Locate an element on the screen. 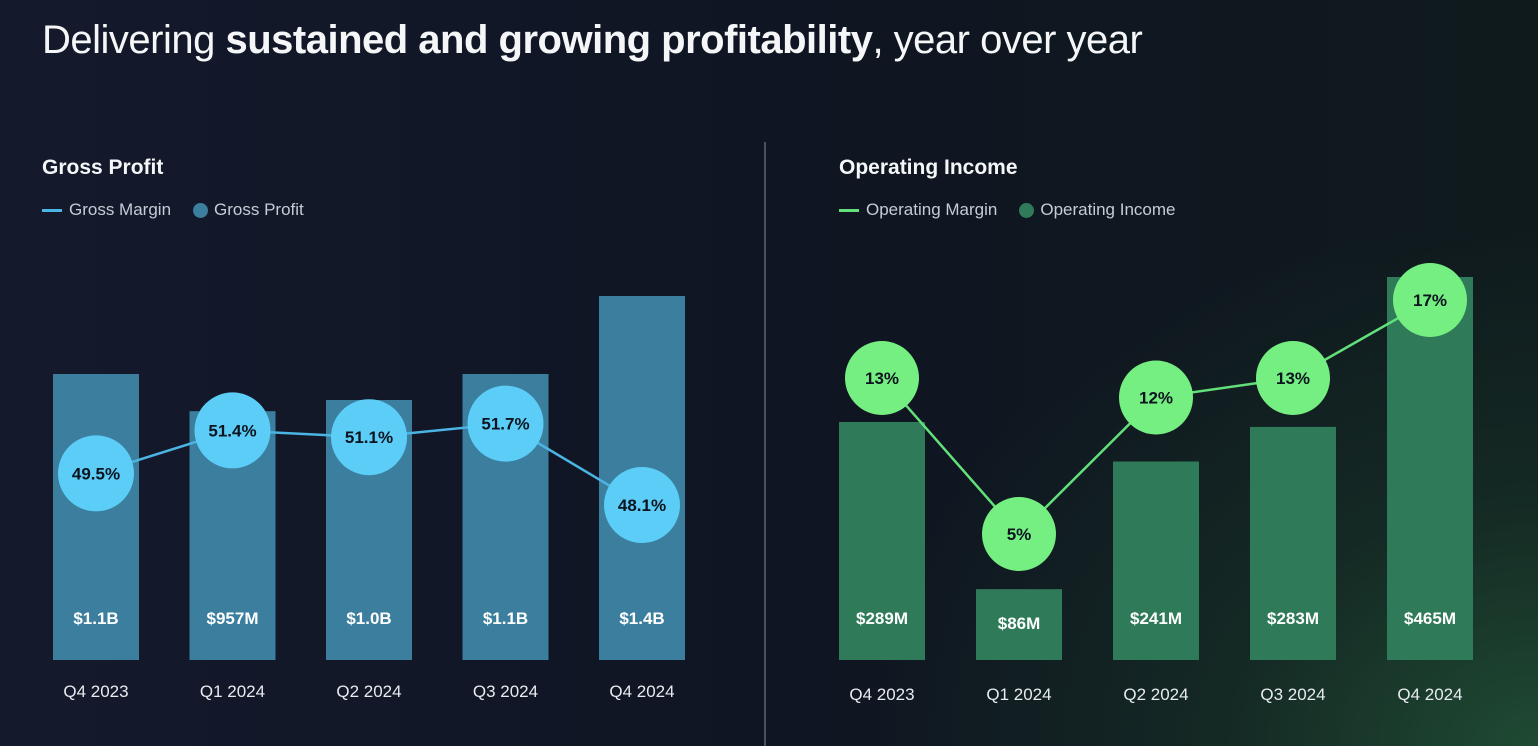  operating-income-dot-swatch is located at coordinates (1027, 210).